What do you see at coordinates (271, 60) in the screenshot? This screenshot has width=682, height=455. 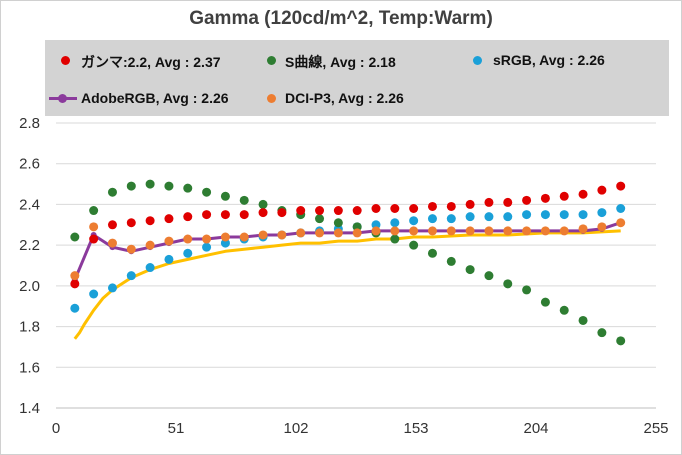 I see `legend-marker-scurve` at bounding box center [271, 60].